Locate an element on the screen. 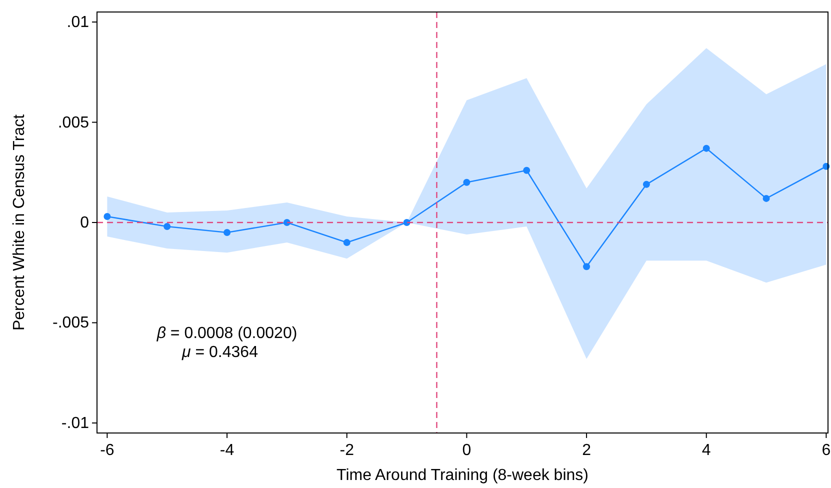 Image resolution: width=831 pixels, height=488 pixels. y-axis-title: Percent White in Census Tract is located at coordinates (19, 222).